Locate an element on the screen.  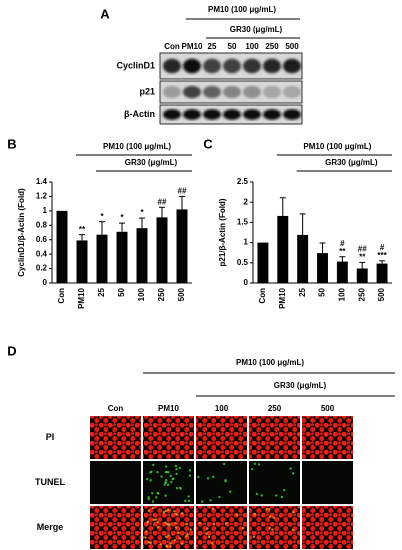
y-tick-label: 1 is located at coordinates (246, 242).